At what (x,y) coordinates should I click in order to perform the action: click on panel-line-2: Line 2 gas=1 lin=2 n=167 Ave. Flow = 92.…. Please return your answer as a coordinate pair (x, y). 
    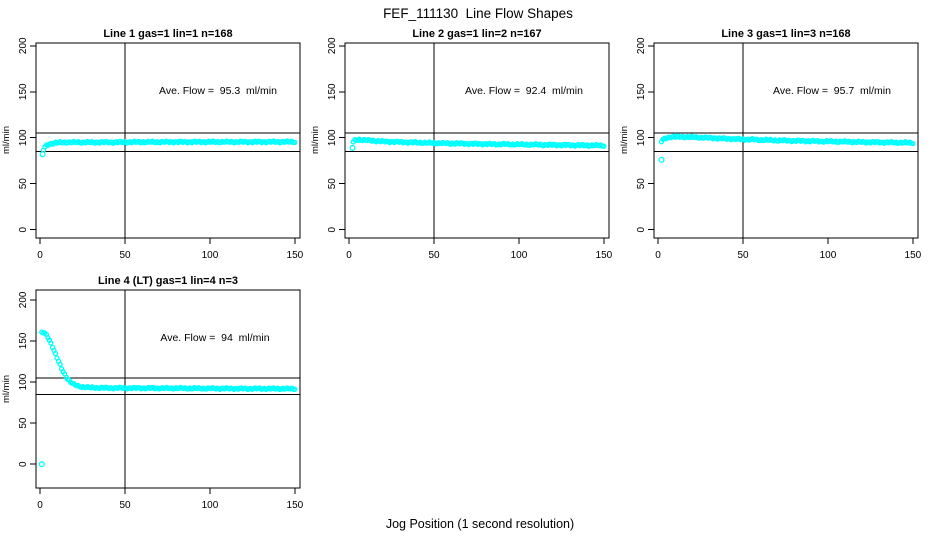
    Looking at the image, I should click on (461, 144).